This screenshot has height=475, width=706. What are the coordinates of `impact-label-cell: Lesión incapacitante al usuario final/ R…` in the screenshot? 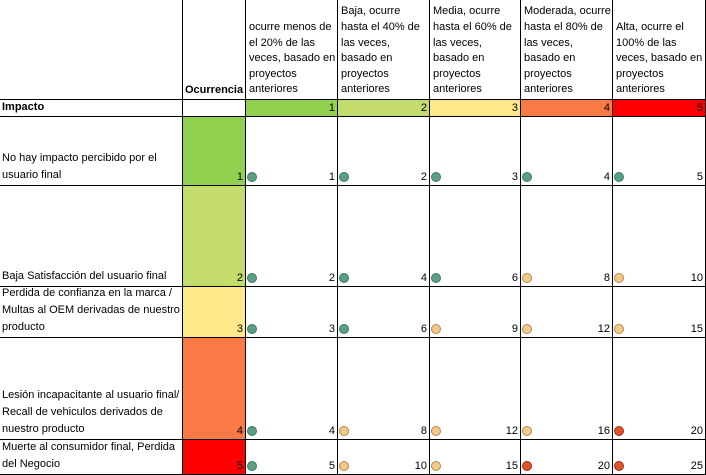 It's located at (91, 389).